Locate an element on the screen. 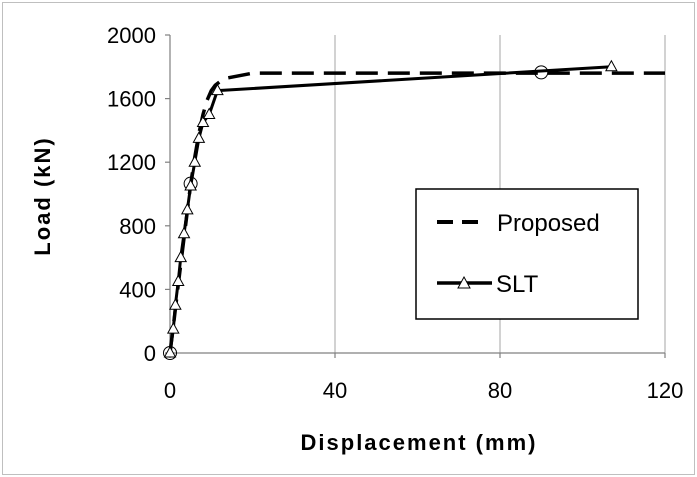 The image size is (697, 477). x-tick-label: 120 is located at coordinates (665, 390).